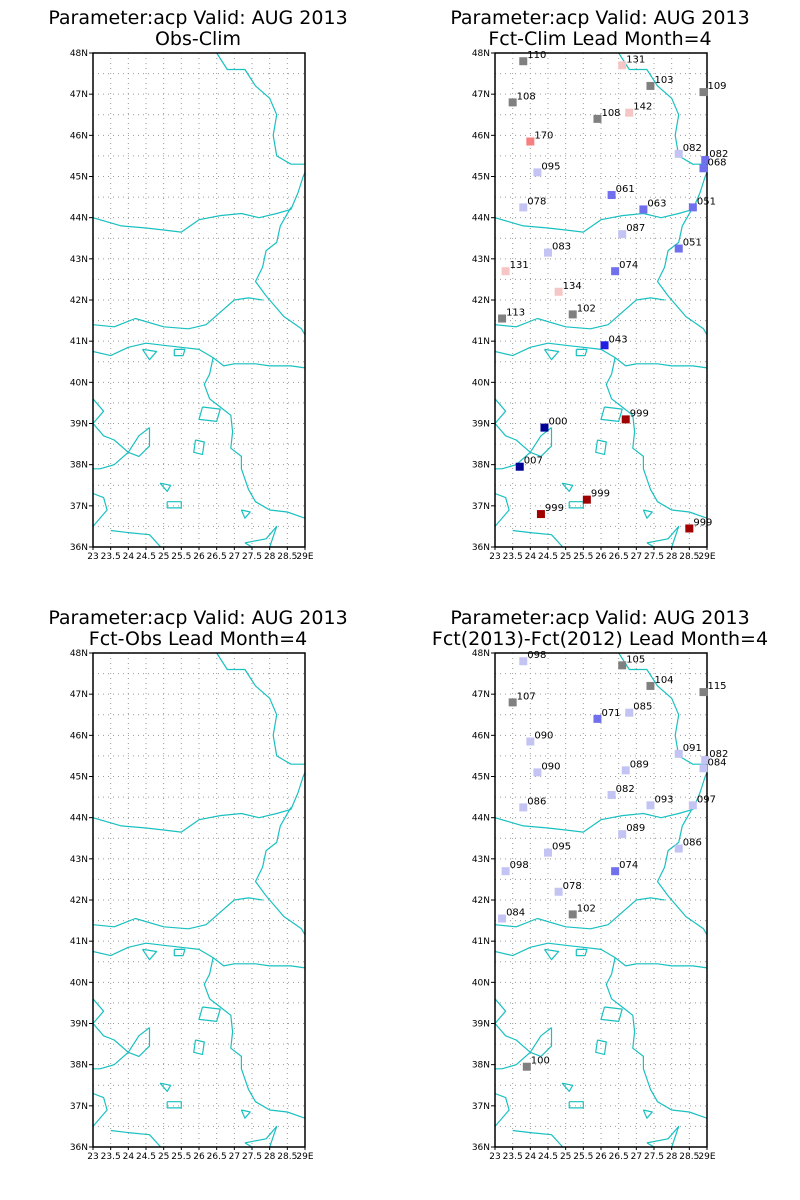 This screenshot has width=800, height=1200. What do you see at coordinates (536, 801) in the screenshot?
I see `station-value-label: 086` at bounding box center [536, 801].